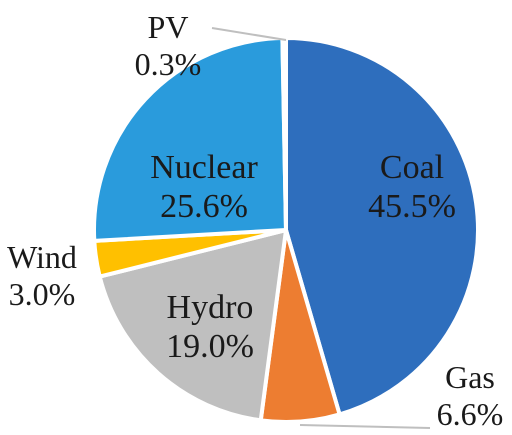  I want to click on slice-percent: 19.0%, so click(210, 346).